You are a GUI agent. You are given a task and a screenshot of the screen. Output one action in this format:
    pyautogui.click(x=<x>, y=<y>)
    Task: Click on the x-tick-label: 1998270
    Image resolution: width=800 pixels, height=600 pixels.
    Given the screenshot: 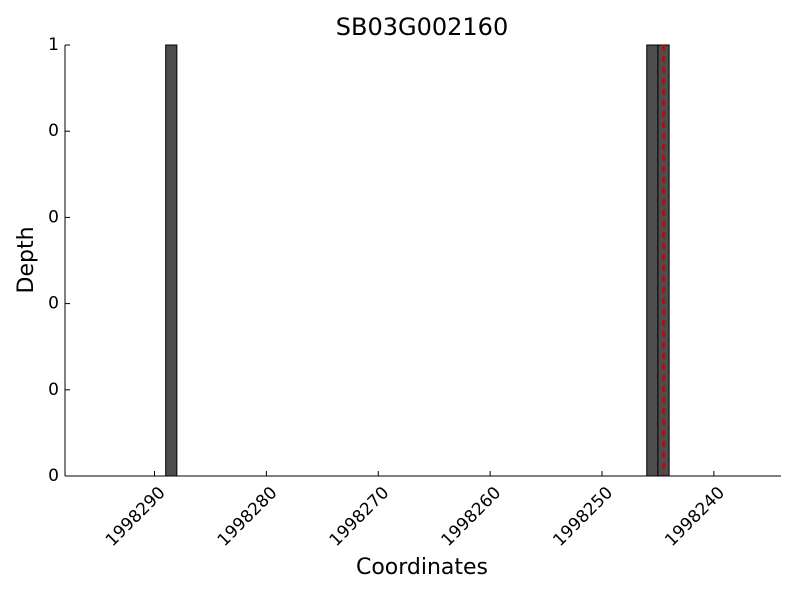 What is the action you would take?
    pyautogui.click(x=360, y=517)
    